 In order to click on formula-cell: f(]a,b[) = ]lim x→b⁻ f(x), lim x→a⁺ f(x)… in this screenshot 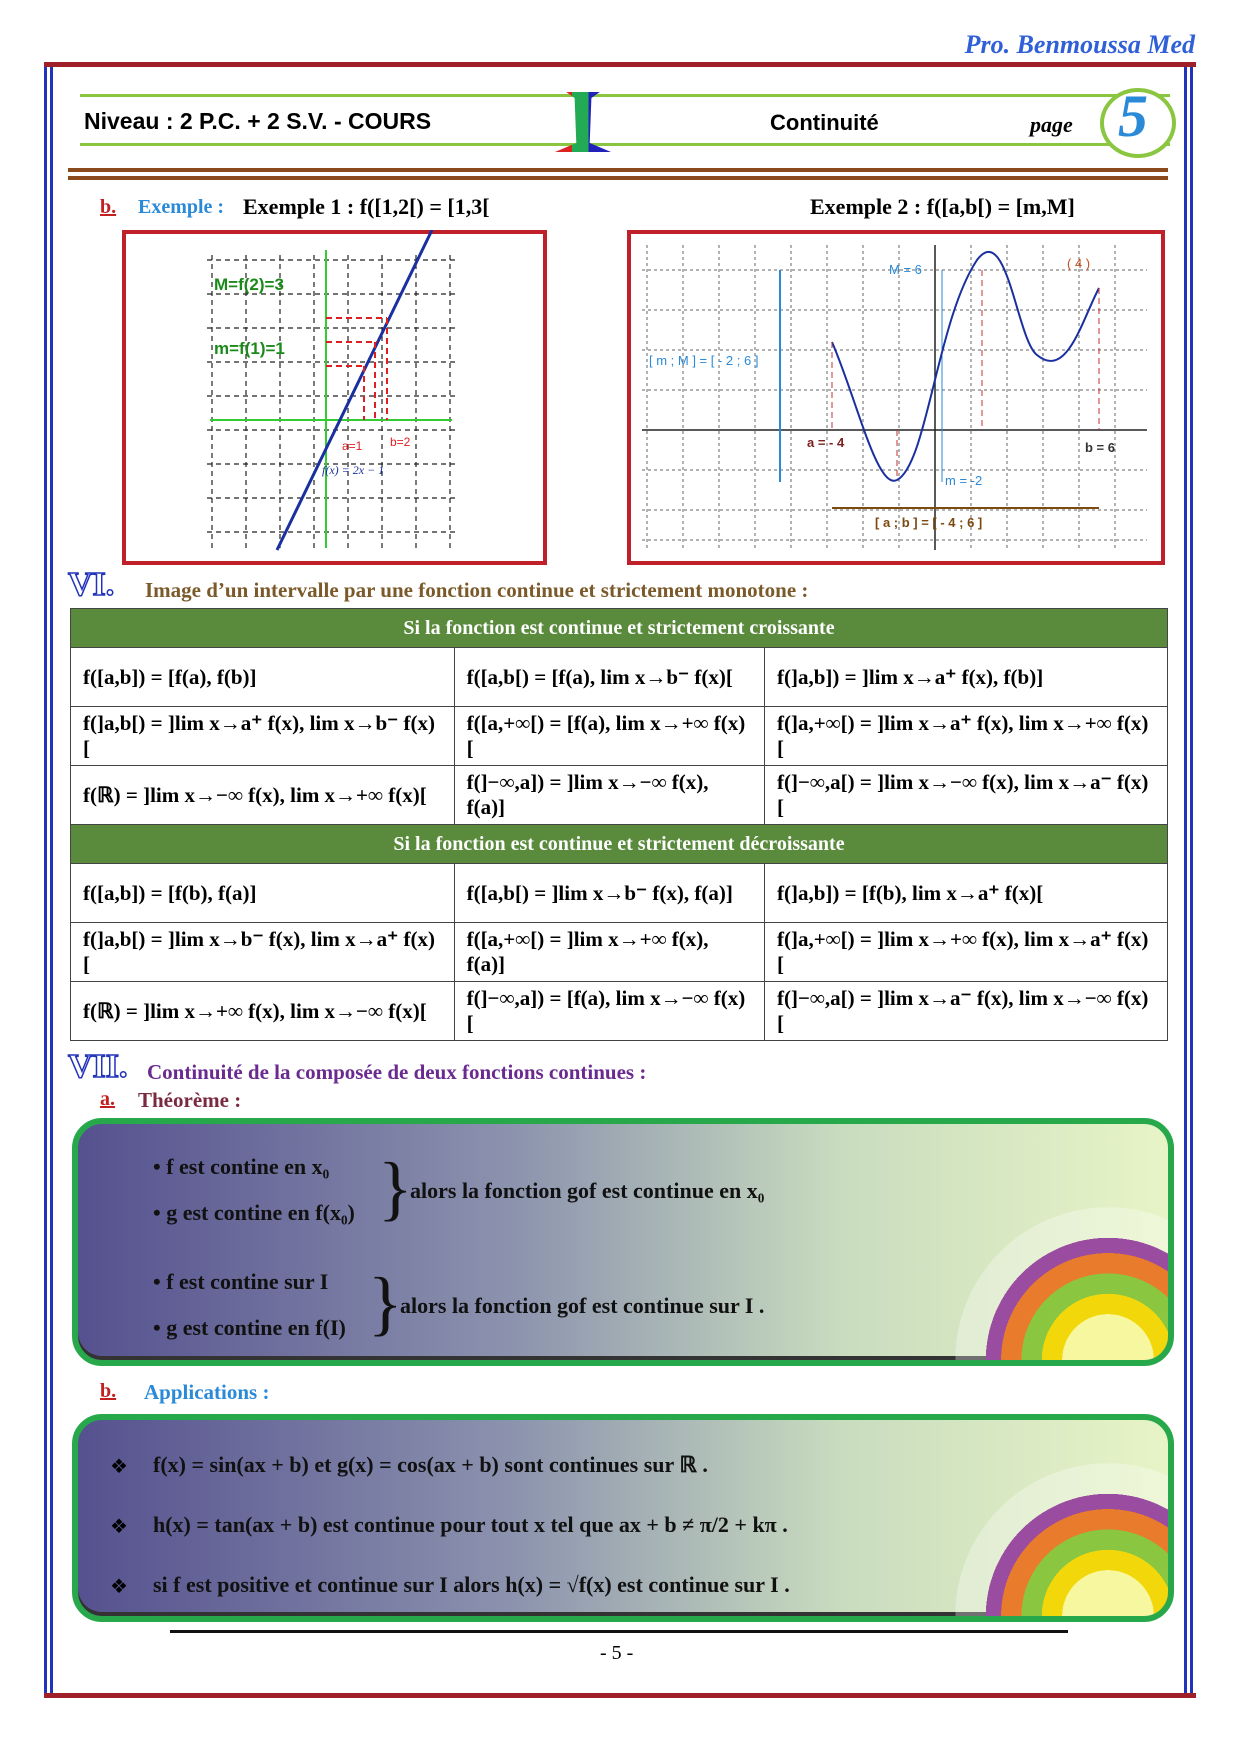, I will do `click(262, 952)`.